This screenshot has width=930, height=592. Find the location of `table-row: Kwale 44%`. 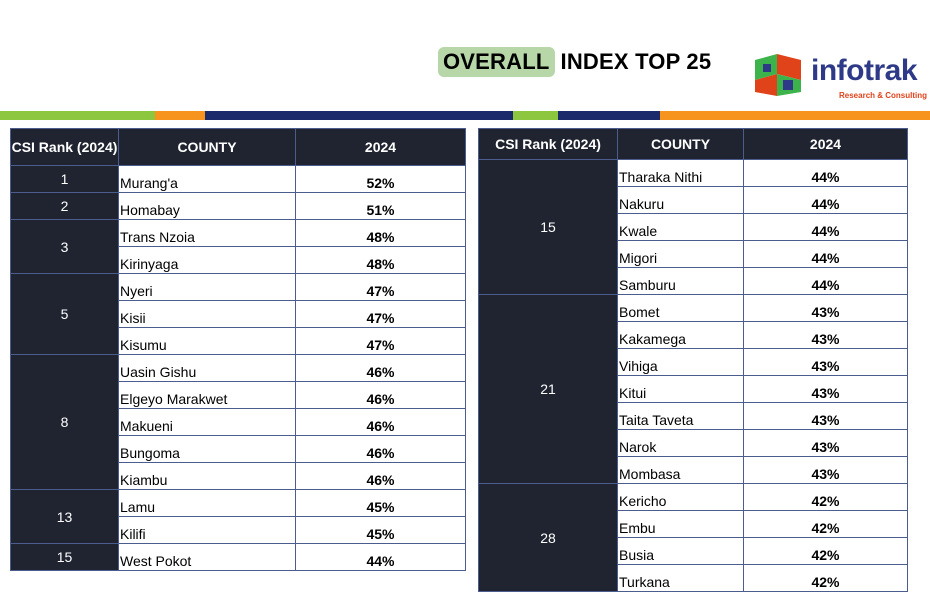

table-row: Kwale 44% is located at coordinates (693, 227).